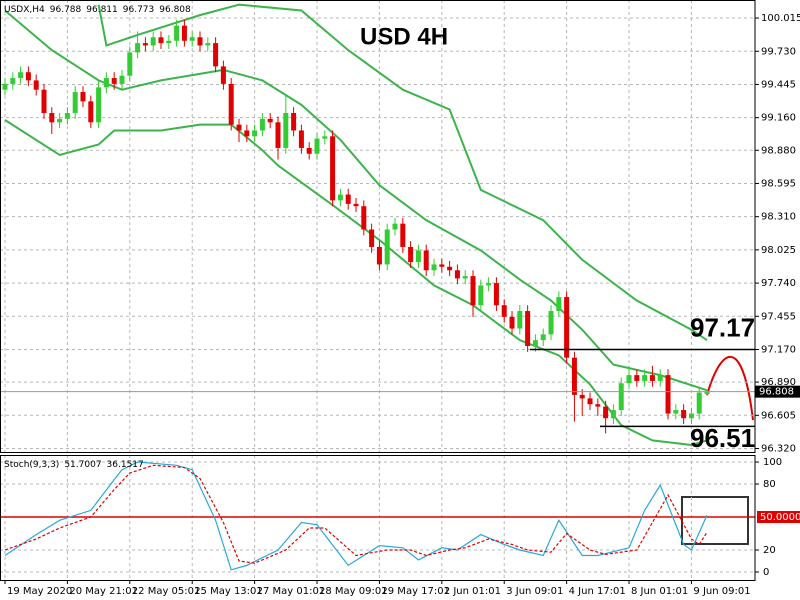  Describe the element at coordinates (82, 465) in the screenshot. I see `indicator-value: 51.7007` at that location.